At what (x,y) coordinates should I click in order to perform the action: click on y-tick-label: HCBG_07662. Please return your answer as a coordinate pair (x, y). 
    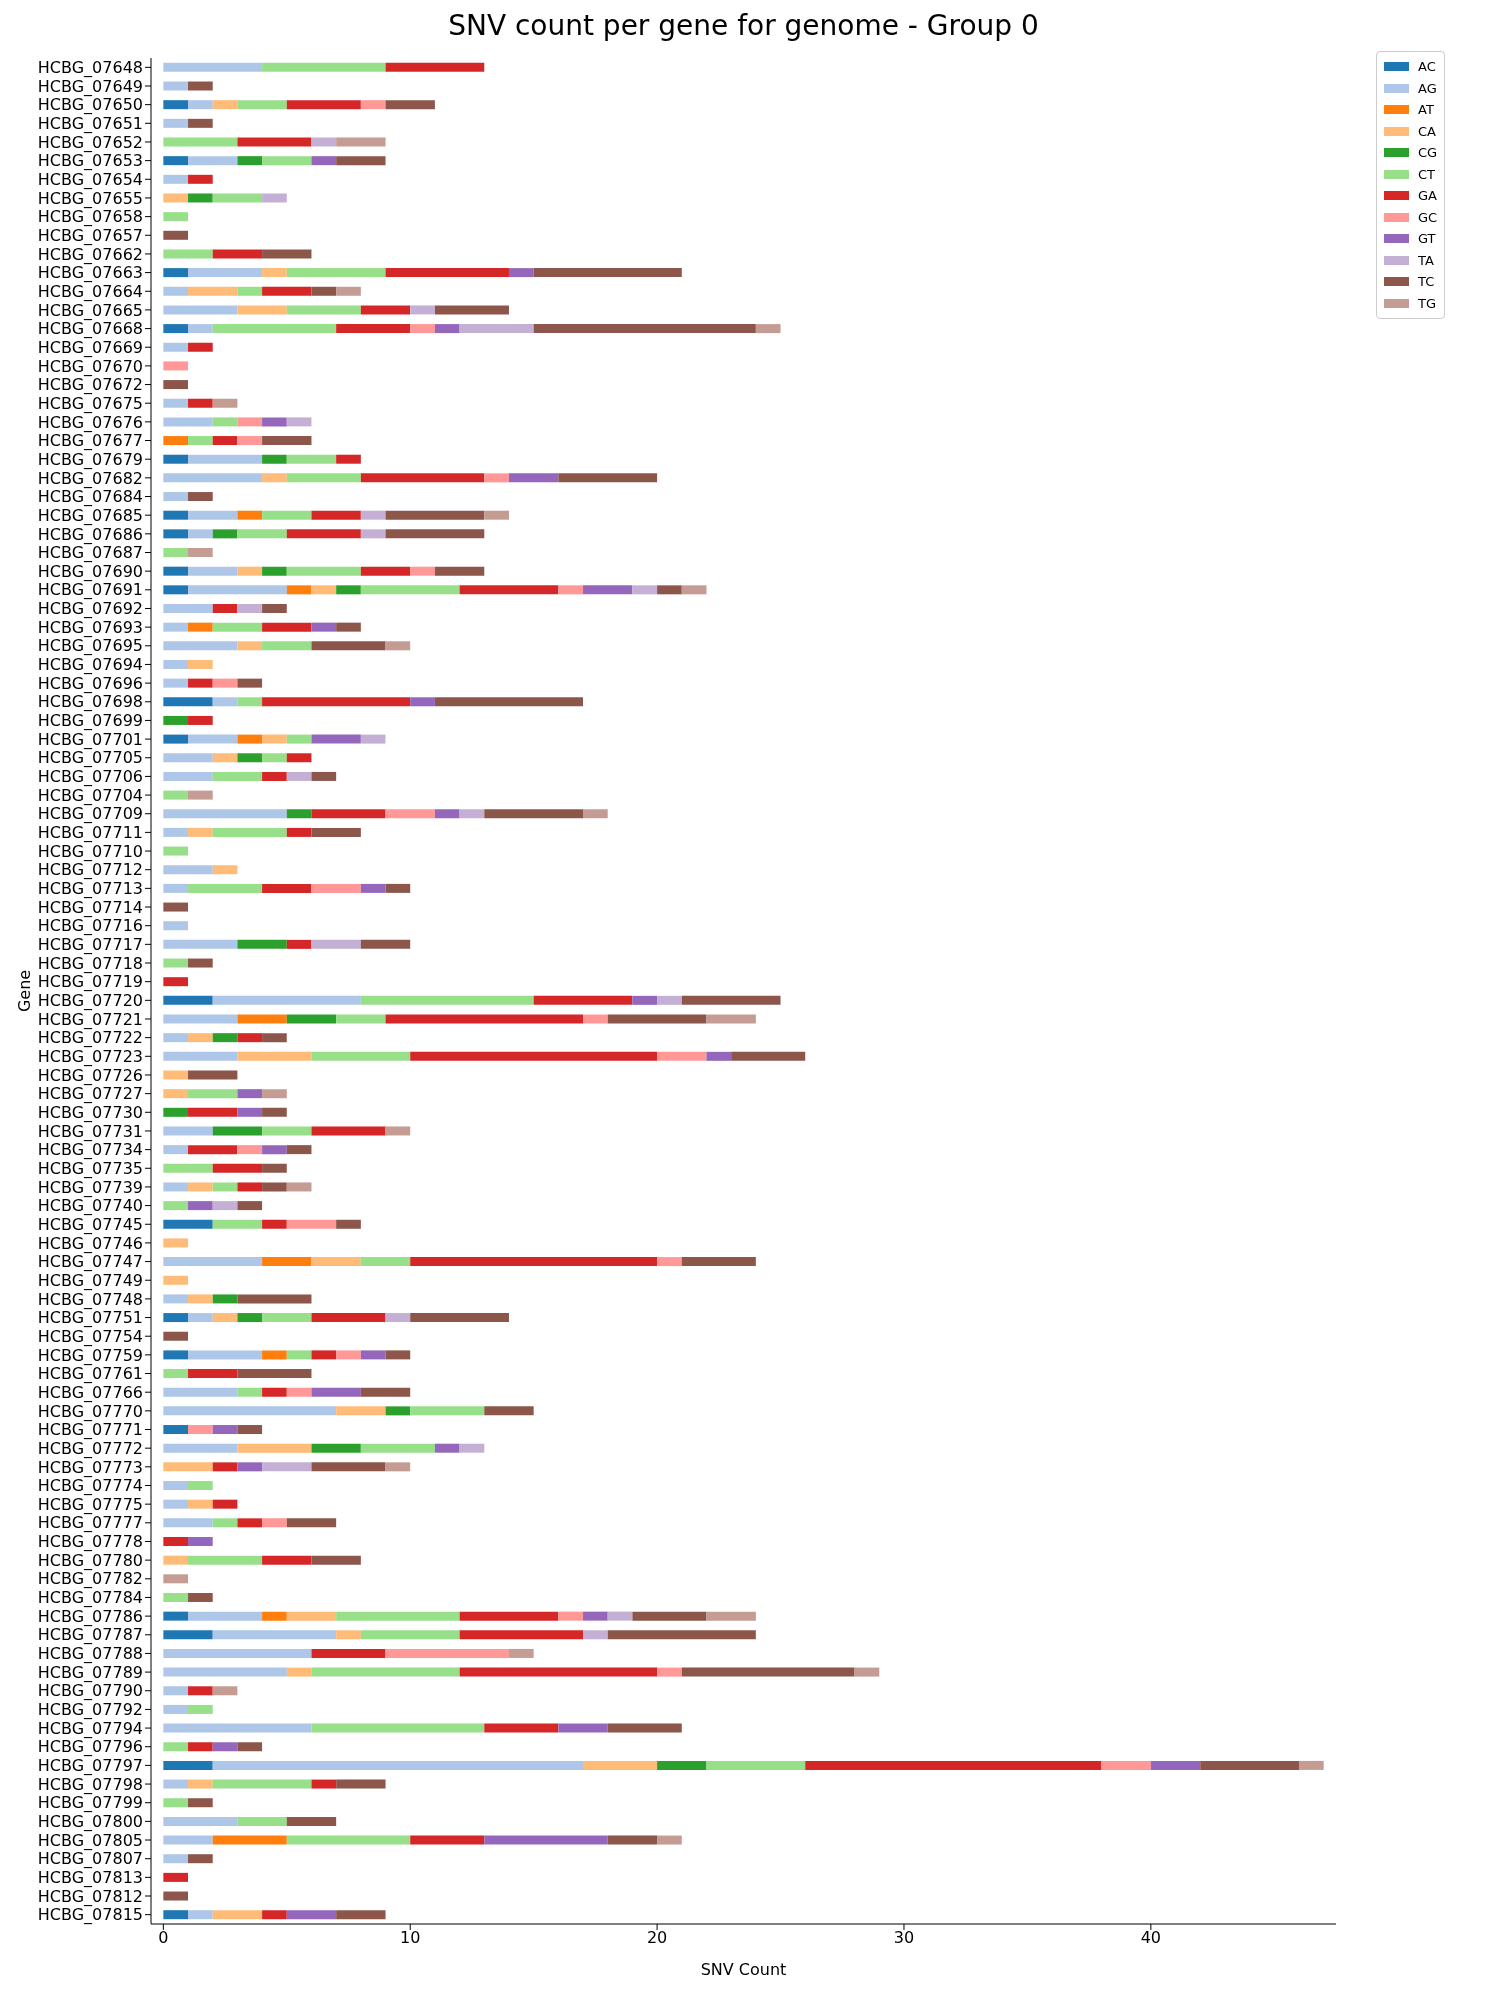
    Looking at the image, I should click on (90, 254).